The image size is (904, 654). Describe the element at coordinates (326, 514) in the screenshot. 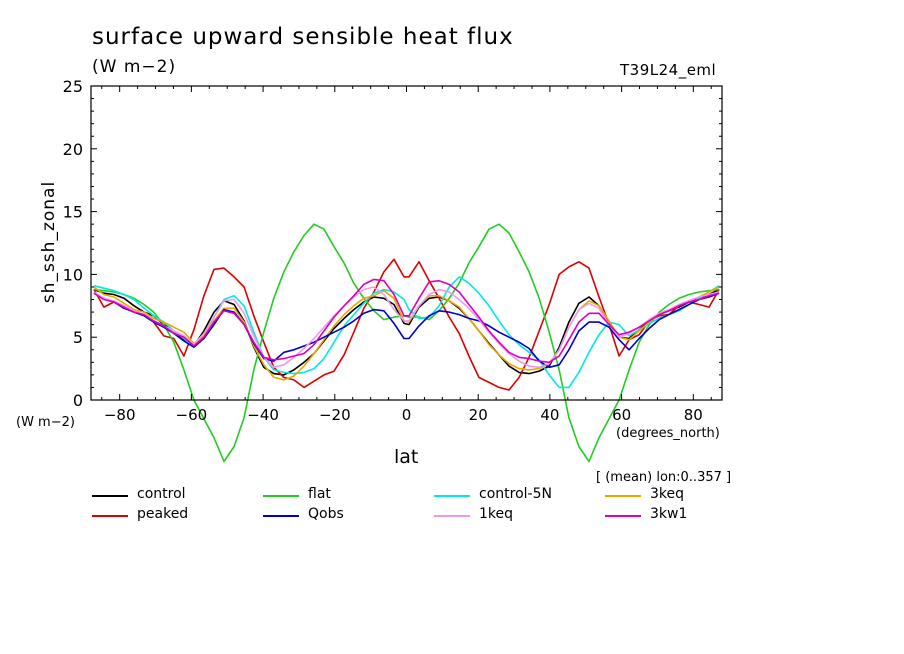

I see `legend-label-Qobs: Qobs` at that location.